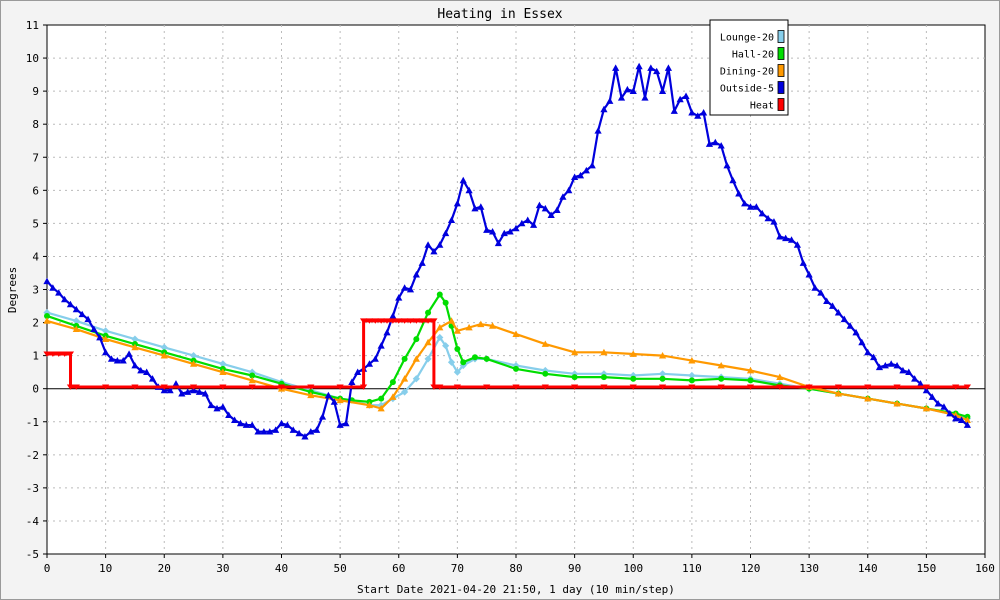 The width and height of the screenshot is (1000, 600). I want to click on x-tick-label: 90, so click(574, 568).